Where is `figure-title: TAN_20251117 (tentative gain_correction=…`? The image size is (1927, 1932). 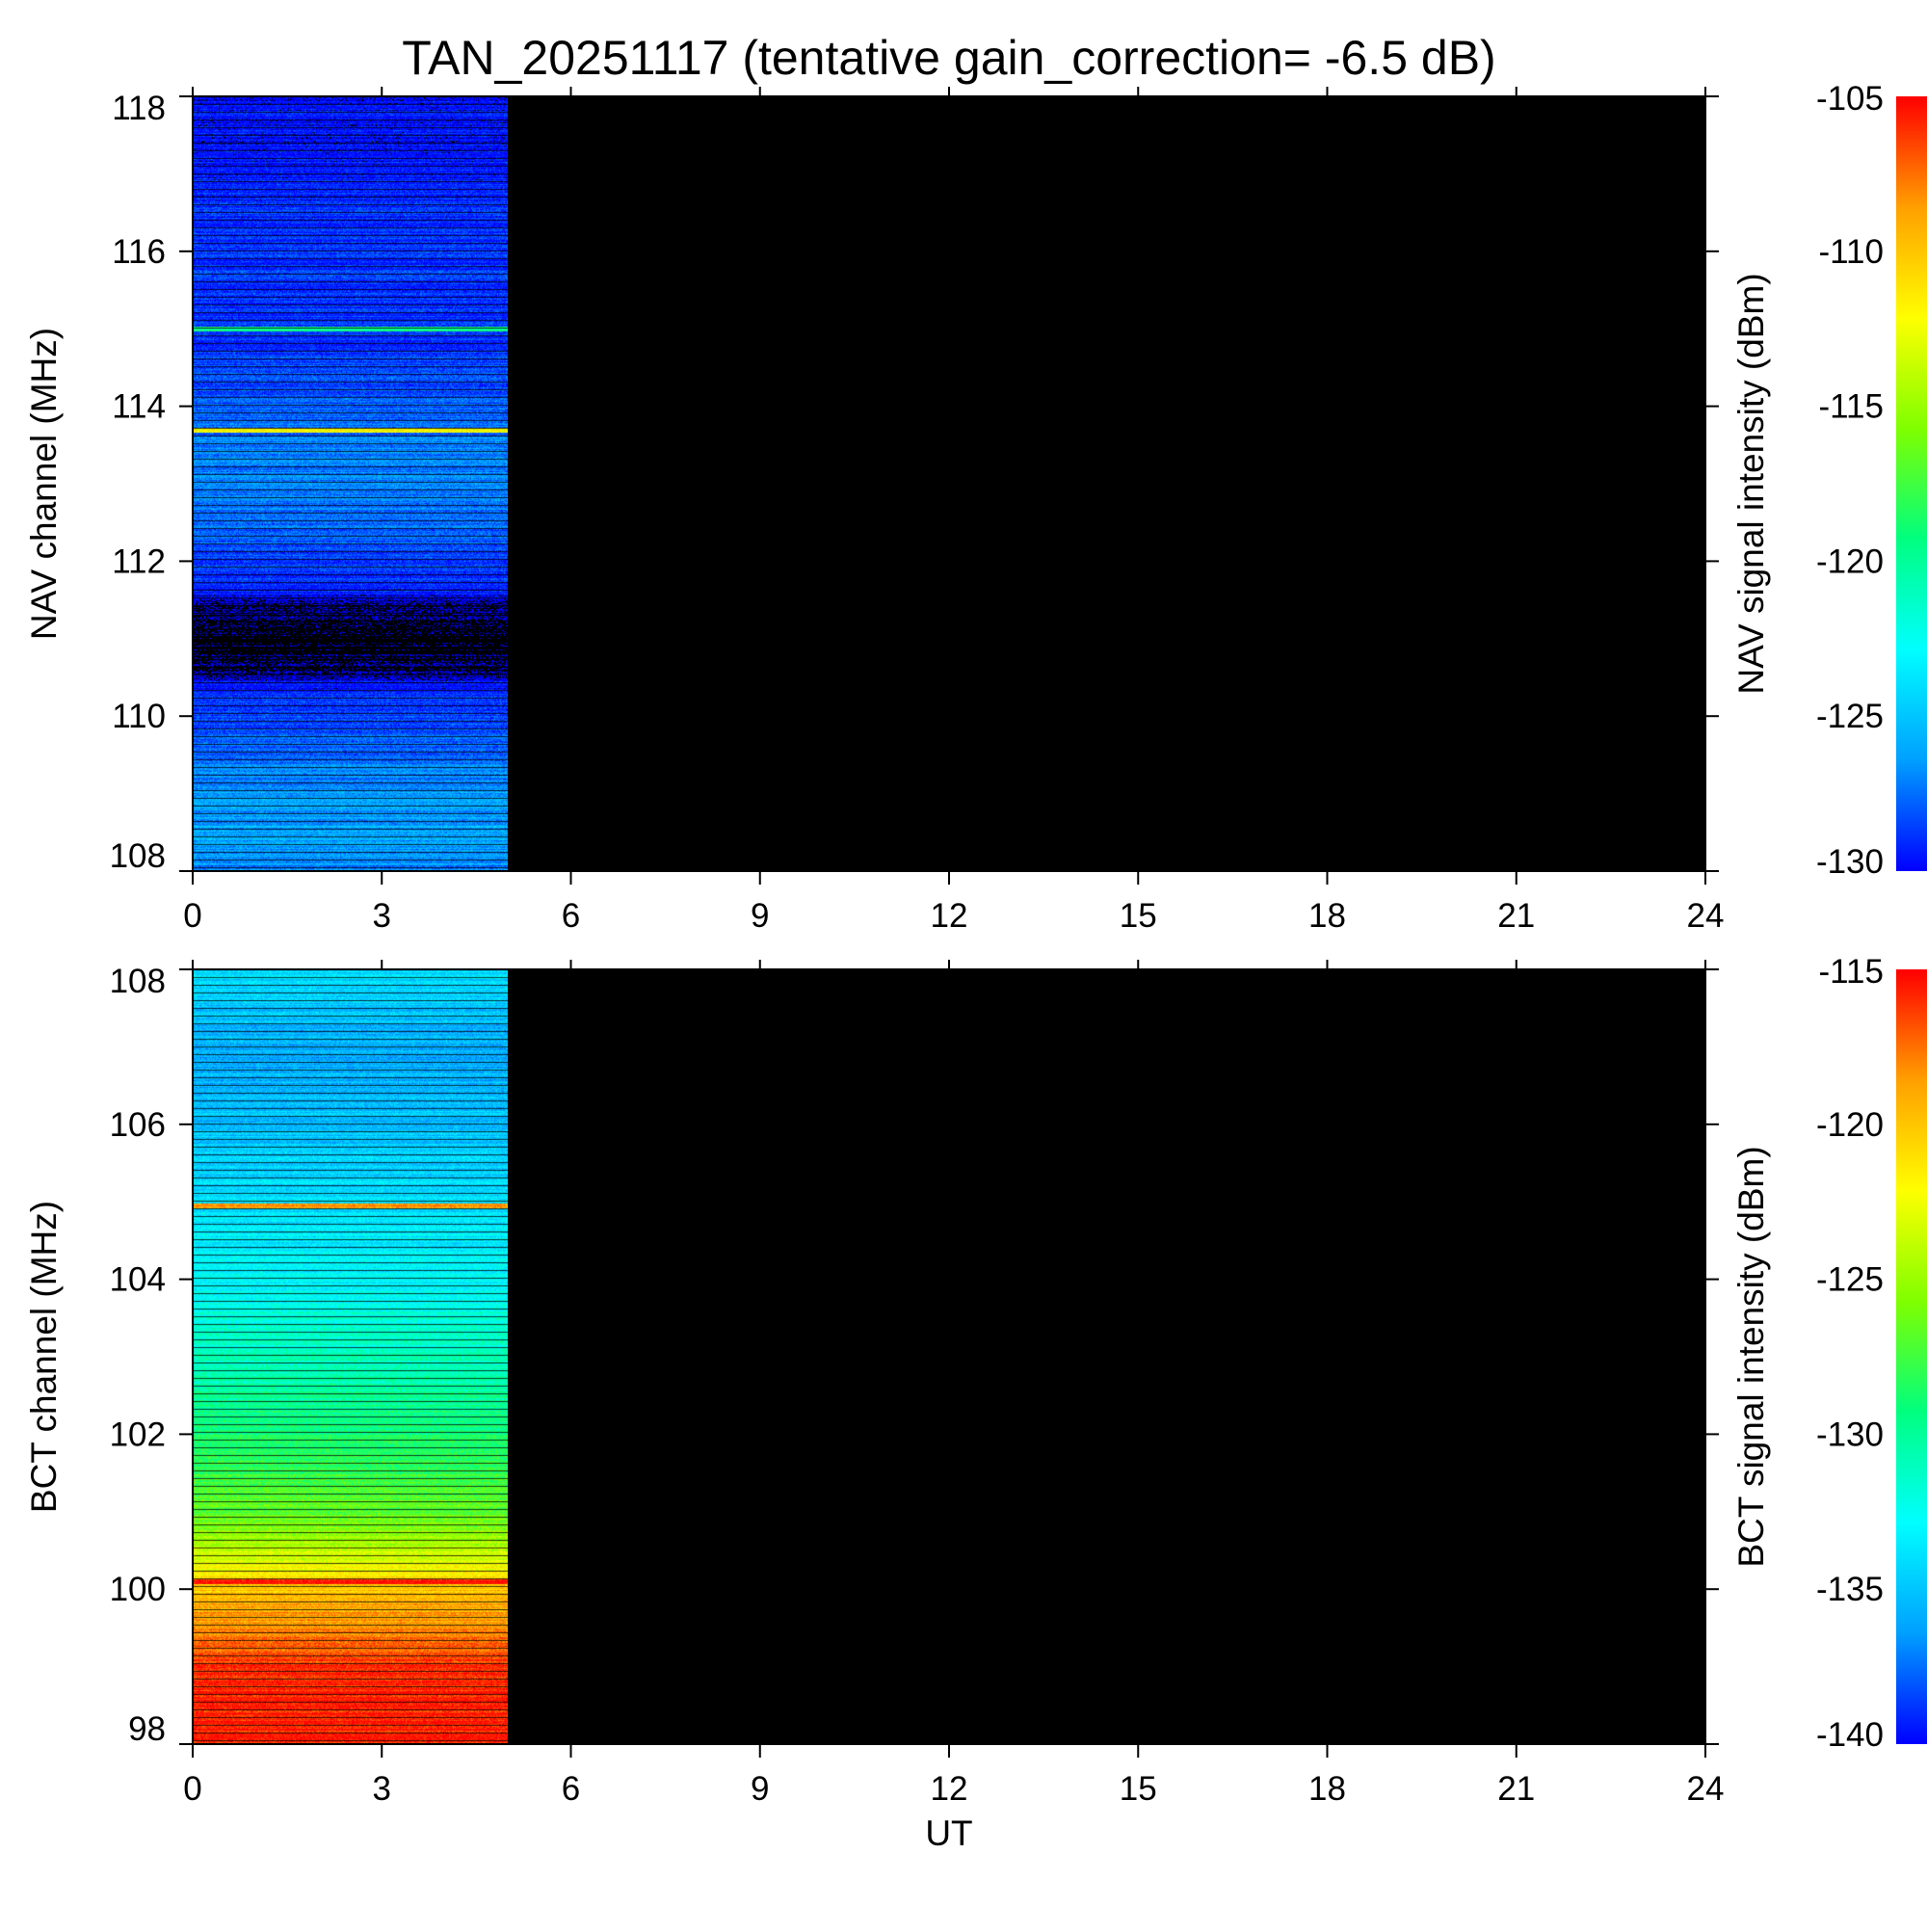 figure-title: TAN_20251117 (tentative gain_correction=… is located at coordinates (949, 58).